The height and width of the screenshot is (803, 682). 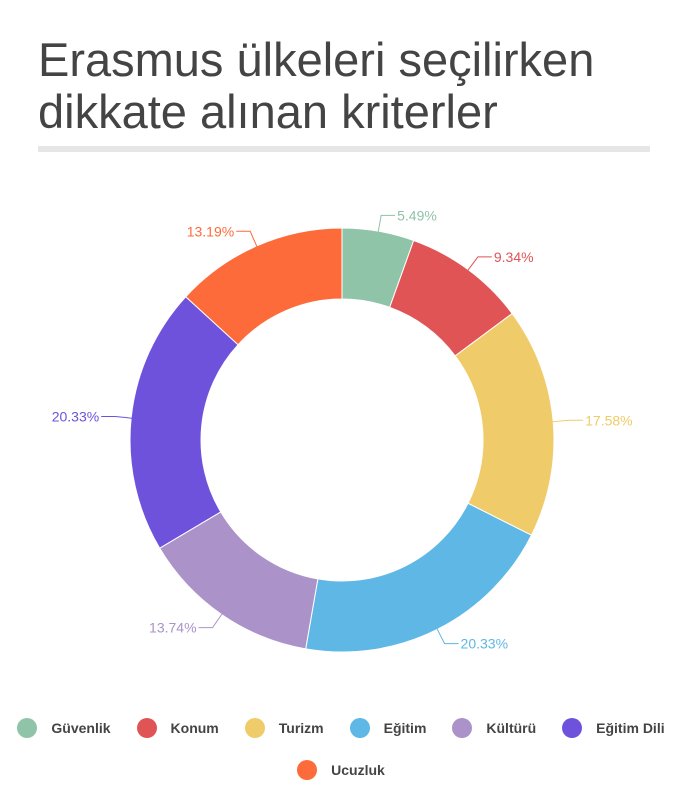 What do you see at coordinates (75, 416) in the screenshot?
I see `data-label-egitim-dili: 20.33%` at bounding box center [75, 416].